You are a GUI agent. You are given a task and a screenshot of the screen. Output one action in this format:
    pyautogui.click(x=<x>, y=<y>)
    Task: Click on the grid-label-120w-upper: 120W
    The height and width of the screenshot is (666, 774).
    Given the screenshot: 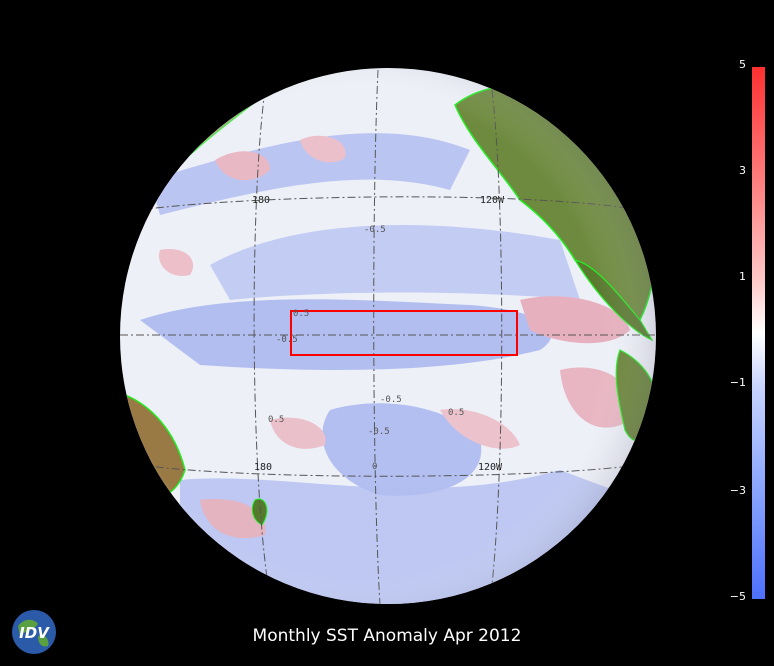 What is the action you would take?
    pyautogui.click(x=492, y=200)
    